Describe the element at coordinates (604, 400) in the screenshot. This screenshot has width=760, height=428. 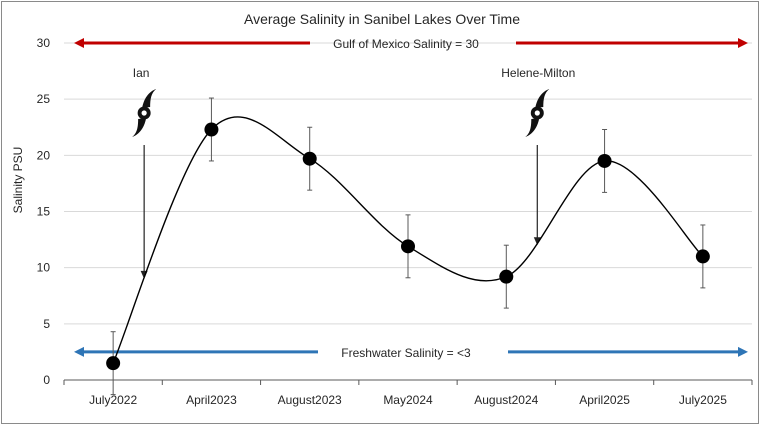
I see `x-tick-label: April2025` at that location.